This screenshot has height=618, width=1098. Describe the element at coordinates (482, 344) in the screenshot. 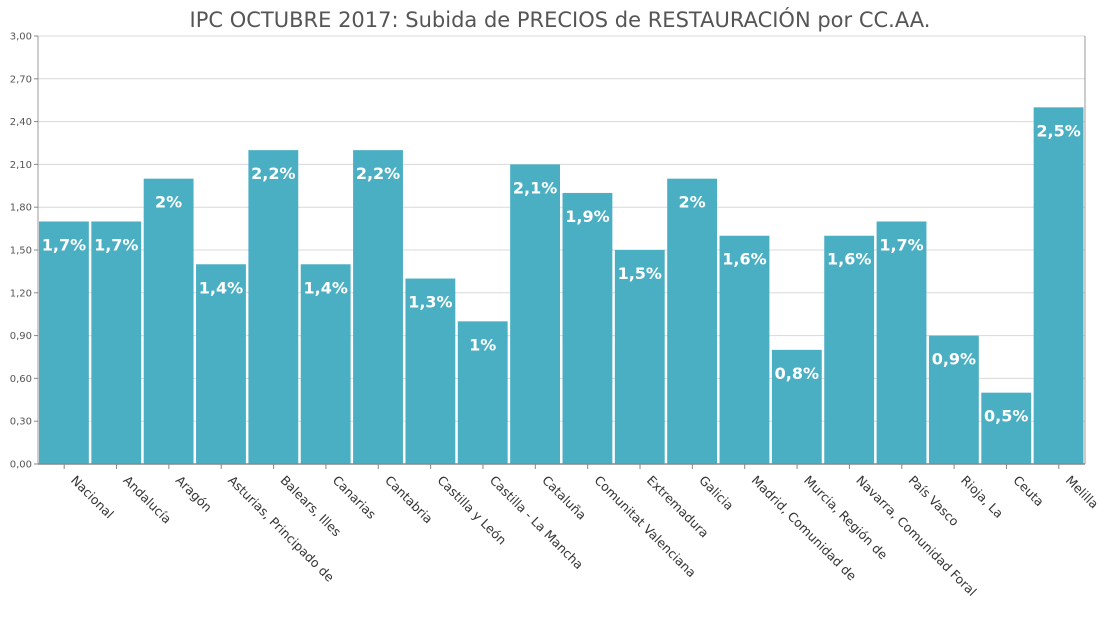

I see `data-label: 1%` at that location.